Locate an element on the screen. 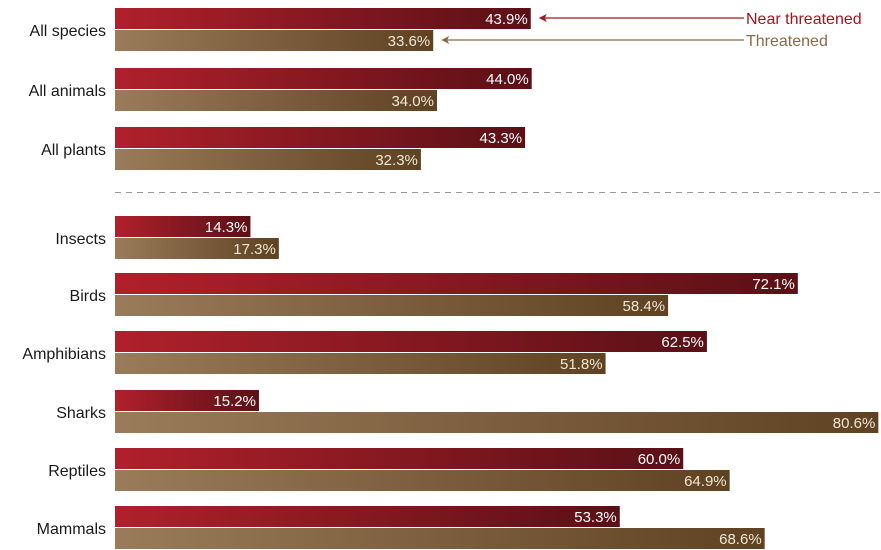 The image size is (881, 550). legend-label-threatened: Threatened is located at coordinates (787, 41).